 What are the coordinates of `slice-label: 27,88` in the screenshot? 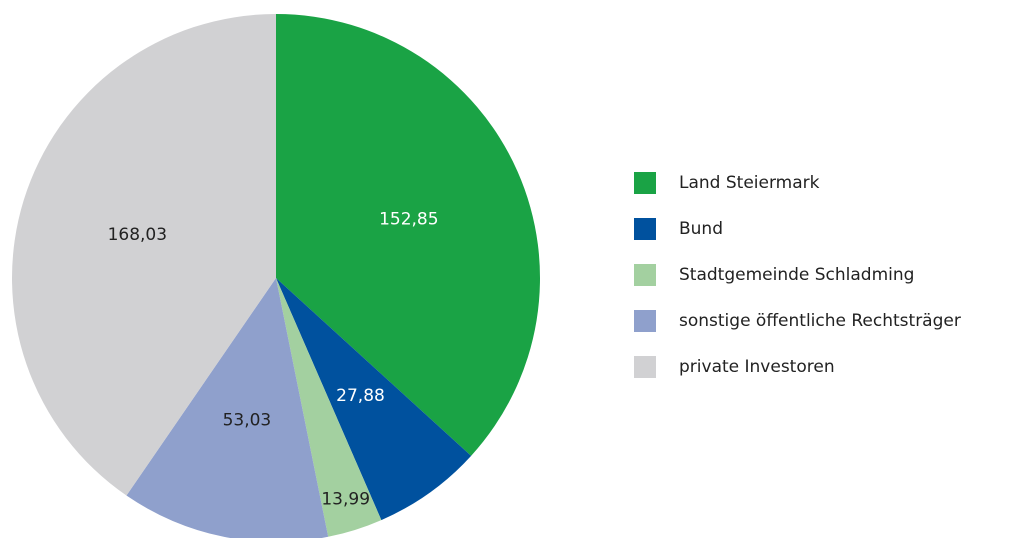 It's located at (360, 396).